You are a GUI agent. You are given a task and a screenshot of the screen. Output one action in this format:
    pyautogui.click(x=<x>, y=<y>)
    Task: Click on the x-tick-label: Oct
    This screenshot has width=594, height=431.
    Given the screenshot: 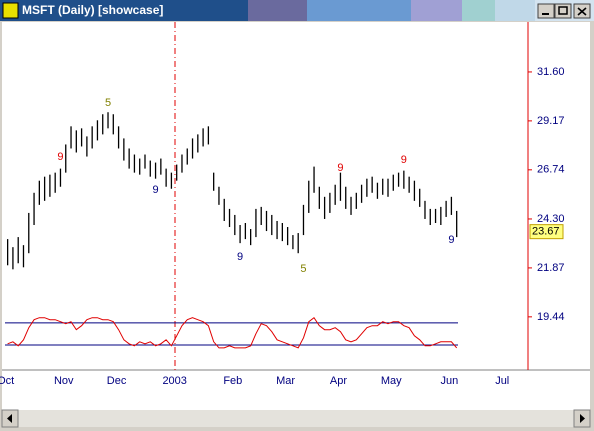 What is the action you would take?
    pyautogui.click(x=7, y=381)
    